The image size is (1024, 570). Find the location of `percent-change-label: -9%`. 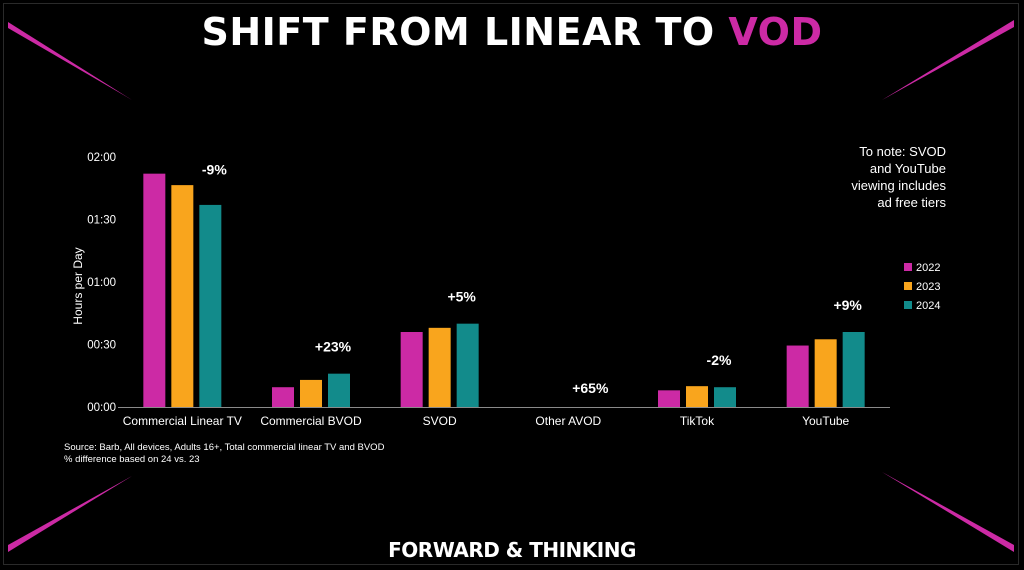

percent-change-label: -9% is located at coordinates (214, 170).